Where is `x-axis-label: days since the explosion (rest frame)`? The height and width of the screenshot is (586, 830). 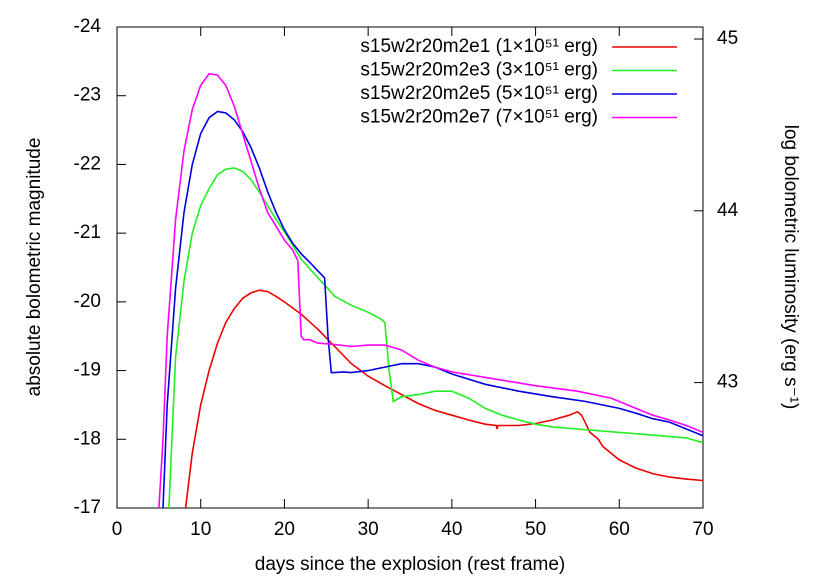 x-axis-label: days since the explosion (rest frame) is located at coordinates (410, 564).